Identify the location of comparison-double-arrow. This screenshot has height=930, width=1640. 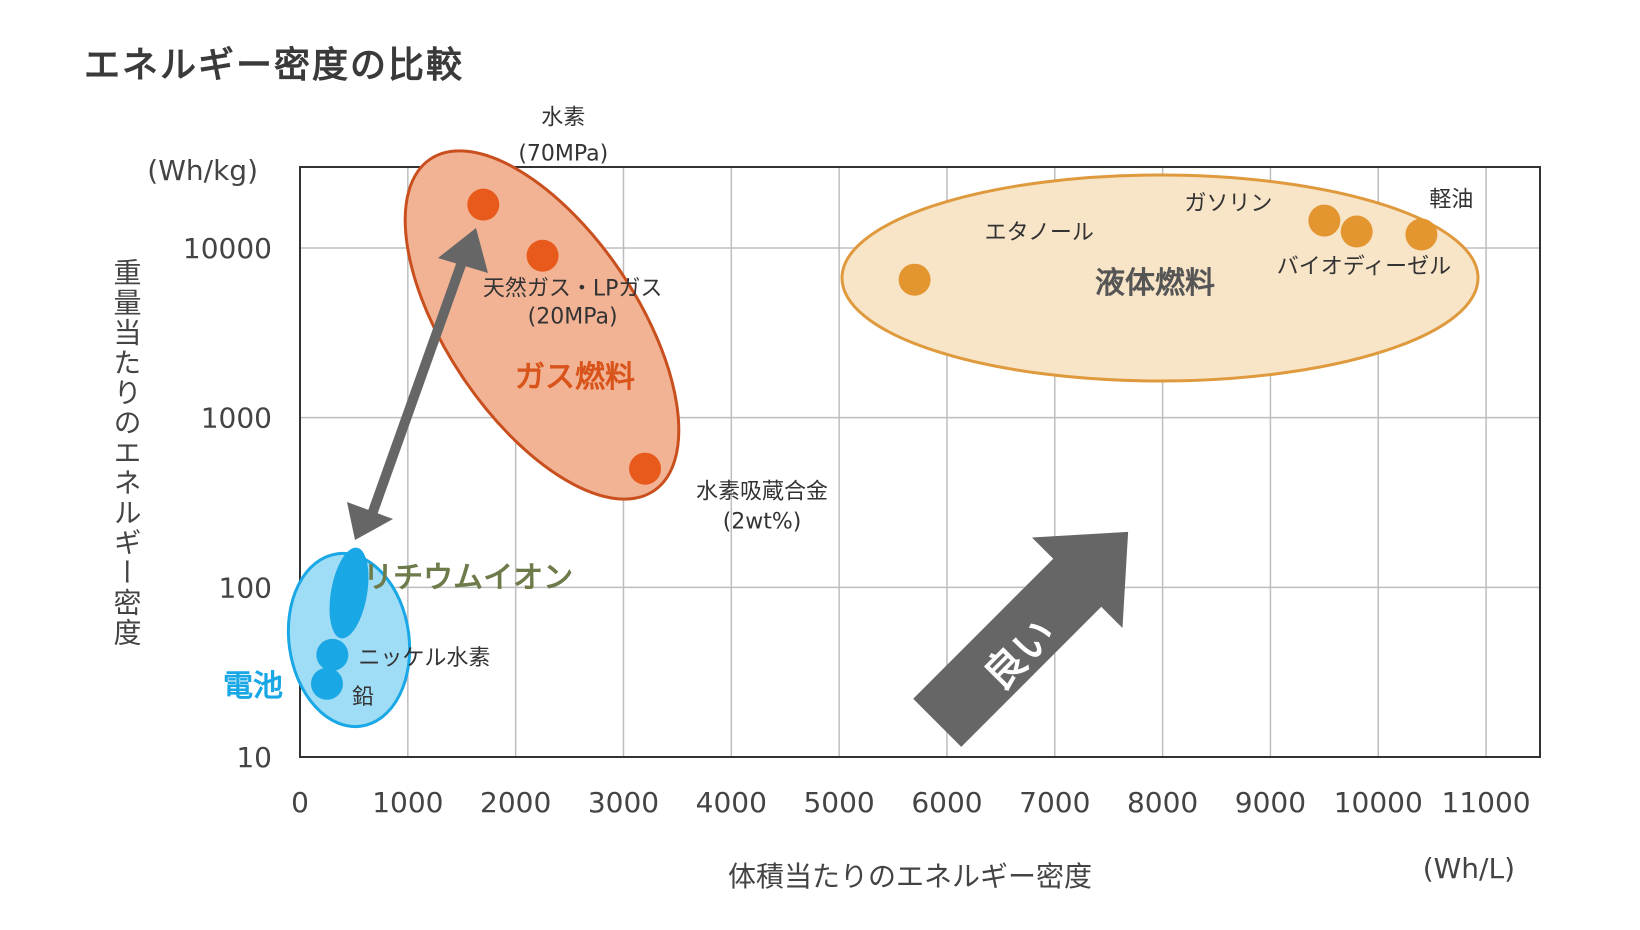
(417, 384).